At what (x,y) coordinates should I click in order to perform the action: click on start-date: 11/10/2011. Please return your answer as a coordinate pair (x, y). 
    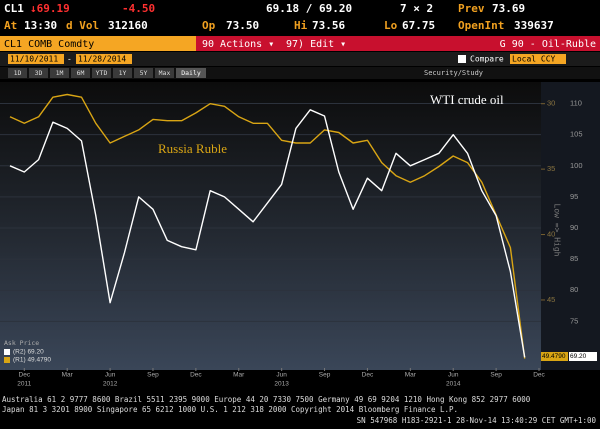
    Looking at the image, I should click on (34, 59).